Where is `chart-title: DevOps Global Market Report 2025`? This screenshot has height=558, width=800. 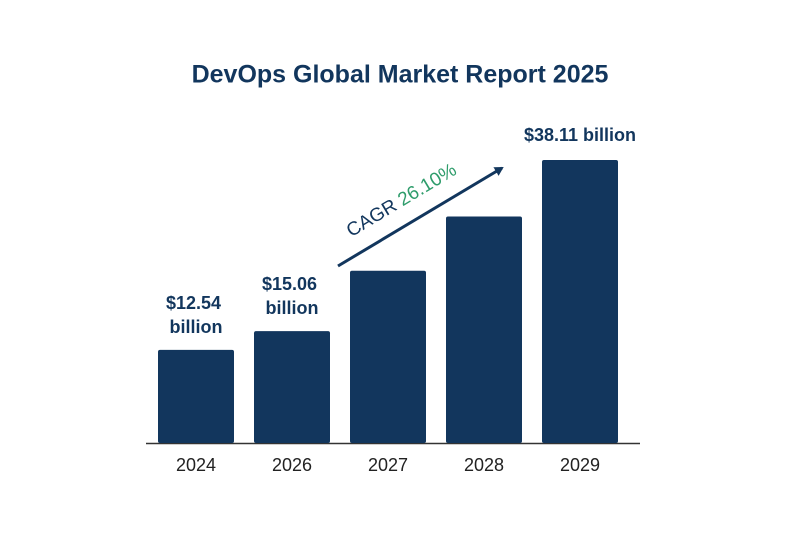
chart-title: DevOps Global Market Report 2025 is located at coordinates (400, 75).